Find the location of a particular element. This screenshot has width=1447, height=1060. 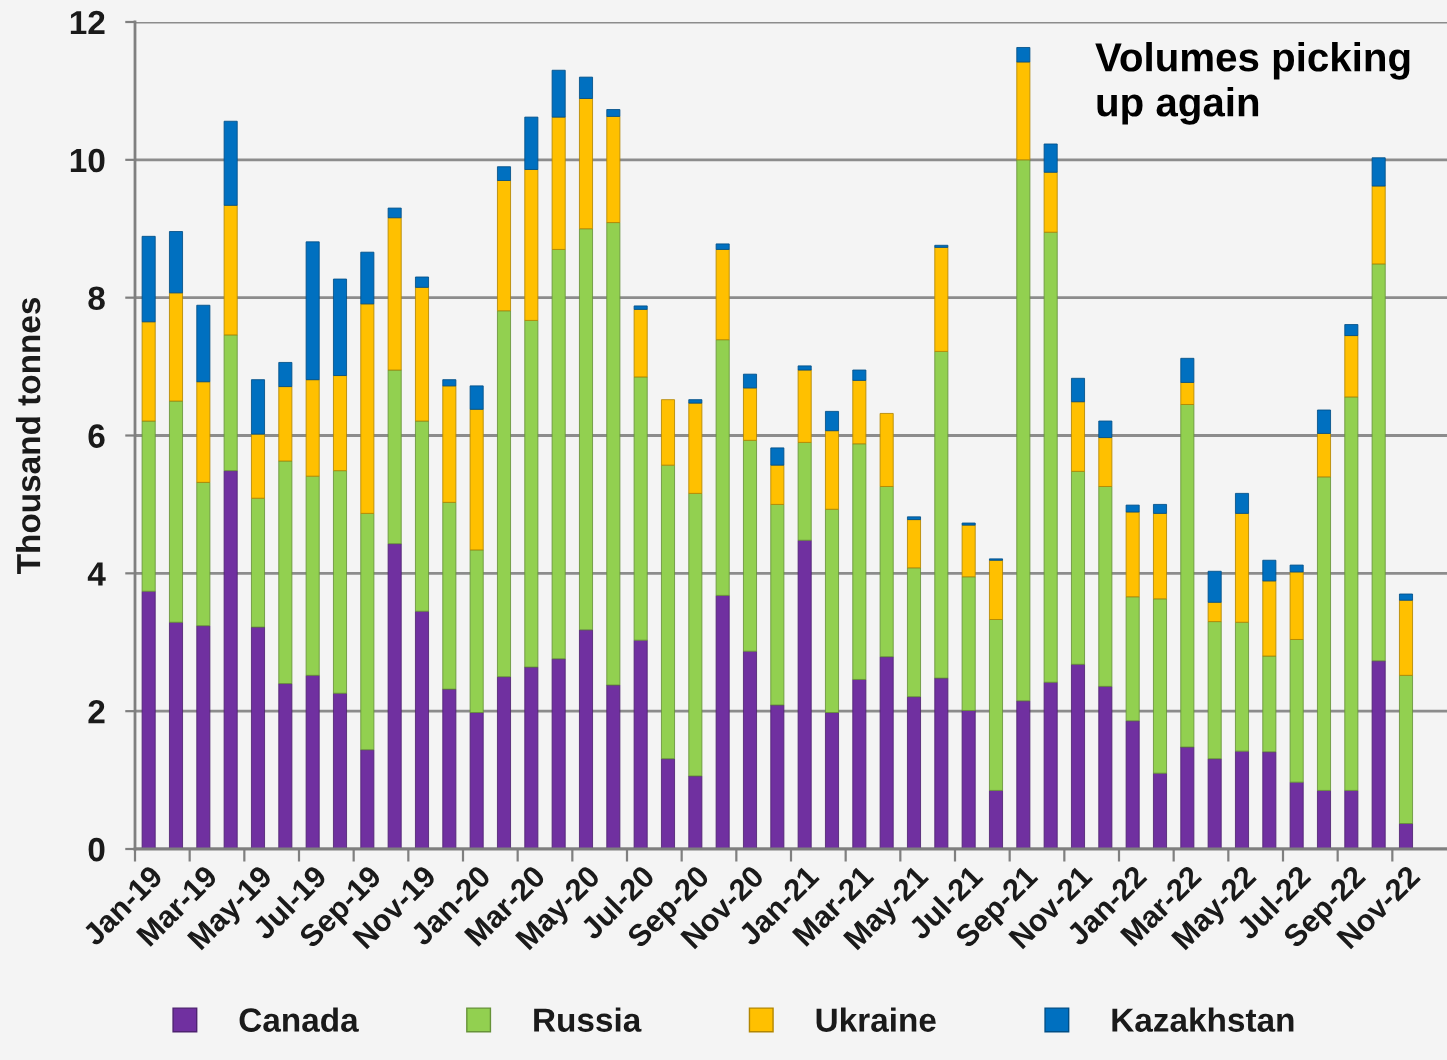

y-tick-label: 2 is located at coordinates (96, 711).